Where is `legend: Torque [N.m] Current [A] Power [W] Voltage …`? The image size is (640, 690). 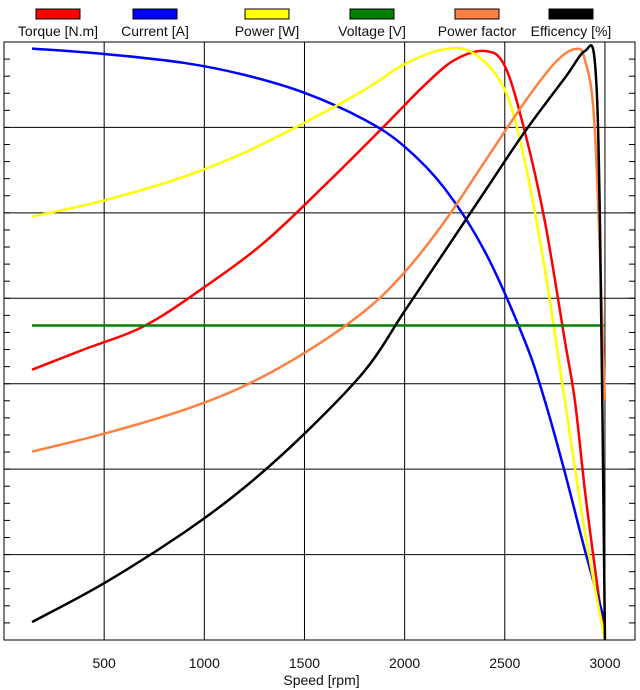
legend: Torque [N.m] Current [A] Power [W] Voltage … is located at coordinates (315, 23).